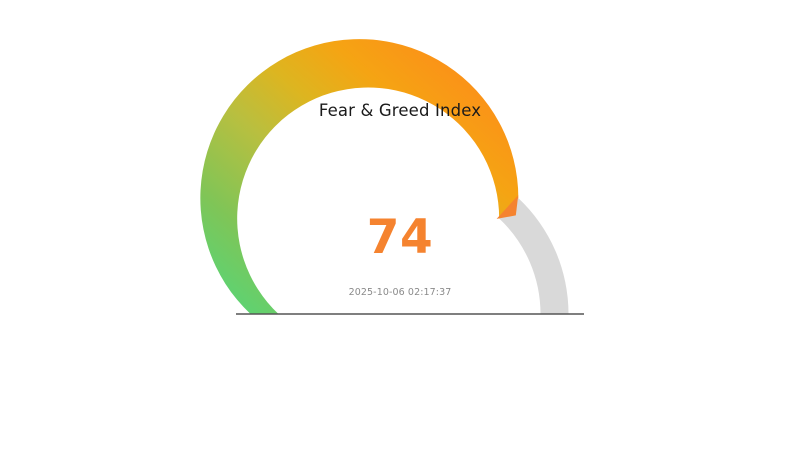 The image size is (800, 450). I want to click on gauge-pointer-icon, so click(507, 207).